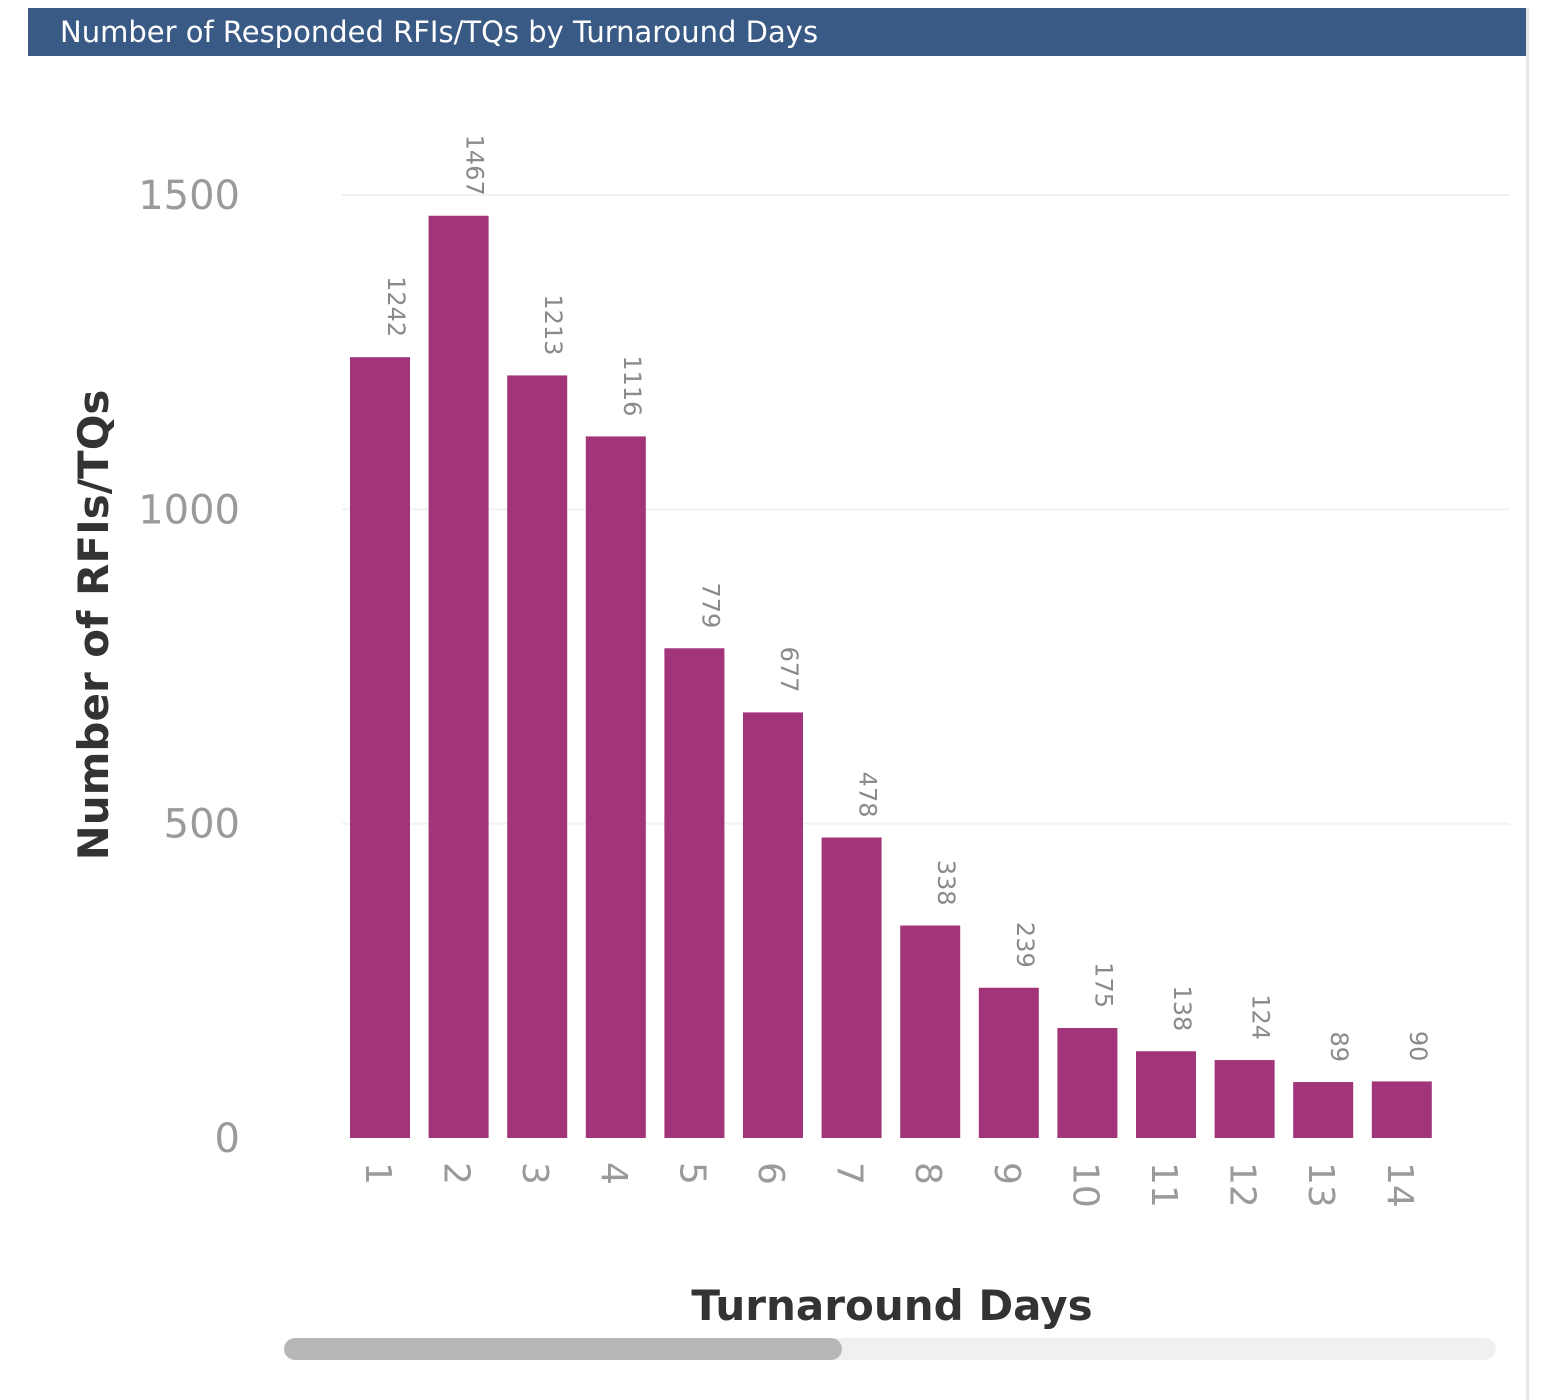 The height and width of the screenshot is (1400, 1544). What do you see at coordinates (632, 385) in the screenshot?
I see `bar-data-label: 1116` at bounding box center [632, 385].